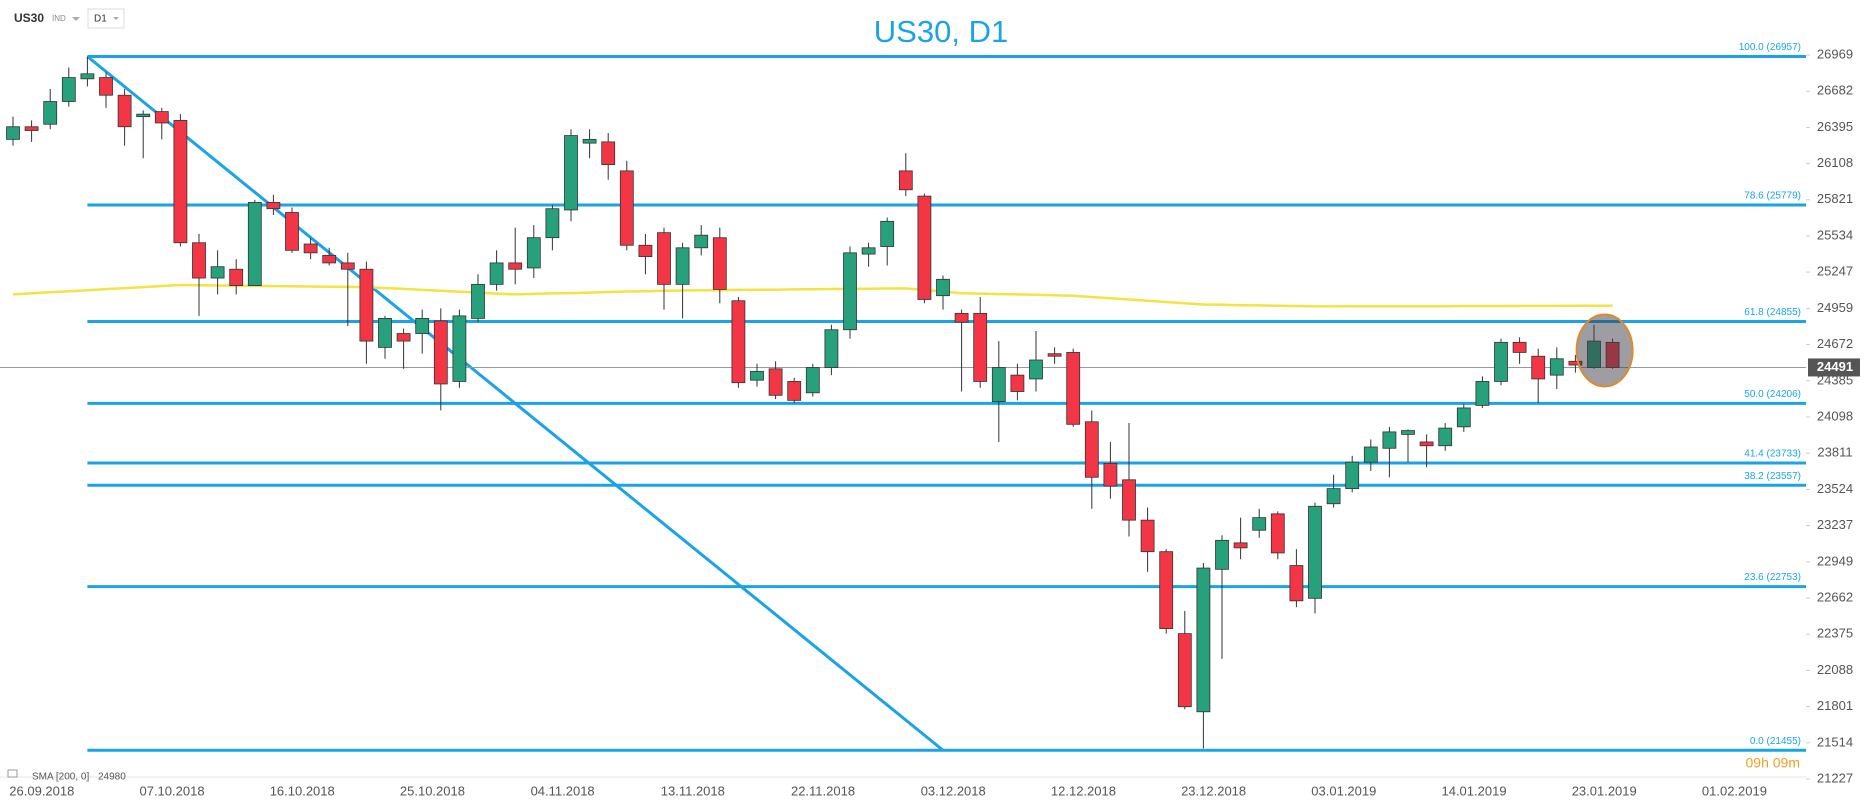  What do you see at coordinates (1773, 763) in the screenshot?
I see `countdown: 09h 09m` at bounding box center [1773, 763].